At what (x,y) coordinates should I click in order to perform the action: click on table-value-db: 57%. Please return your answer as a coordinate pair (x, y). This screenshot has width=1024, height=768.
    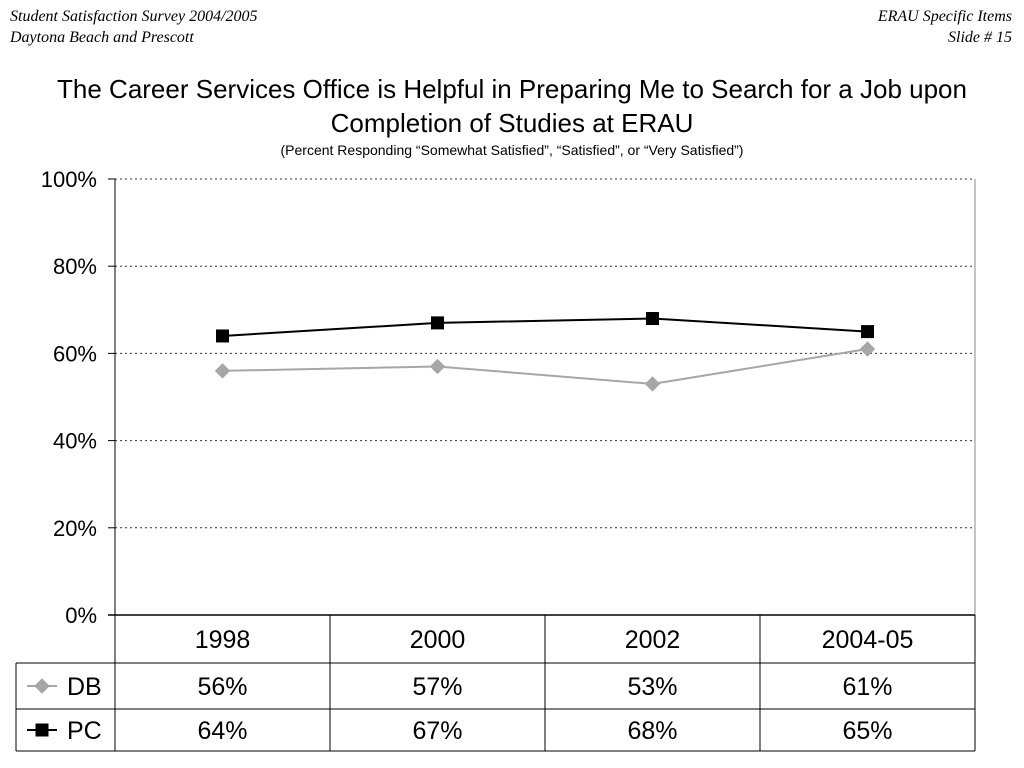
    Looking at the image, I should click on (437, 687).